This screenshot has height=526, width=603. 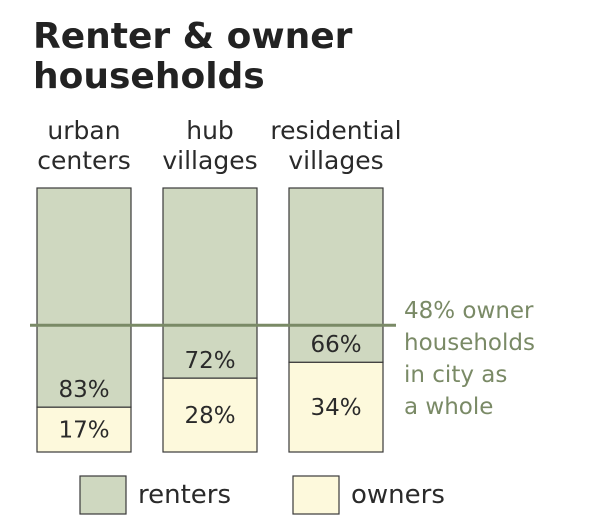 I want to click on value-labels: 83% 17% 72% 28% 66% 34%, so click(x=209, y=387).